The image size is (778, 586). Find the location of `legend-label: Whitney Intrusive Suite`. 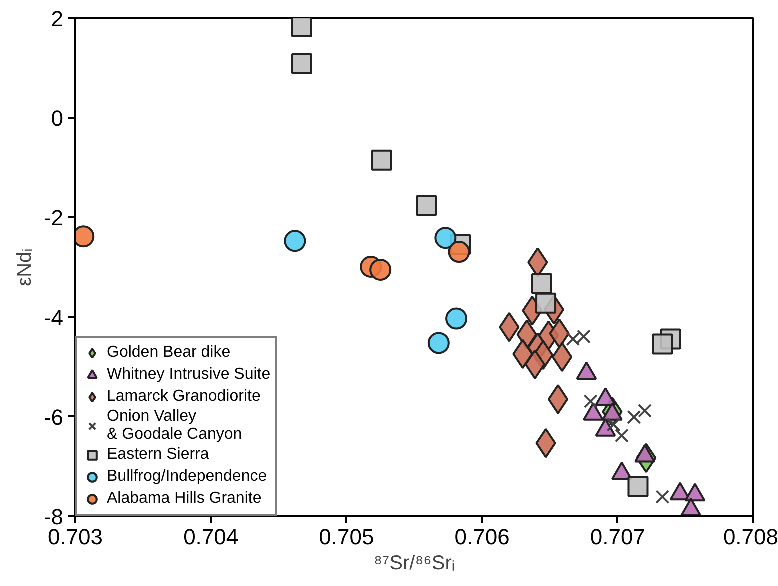

legend-label: Whitney Intrusive Suite is located at coordinates (189, 375).